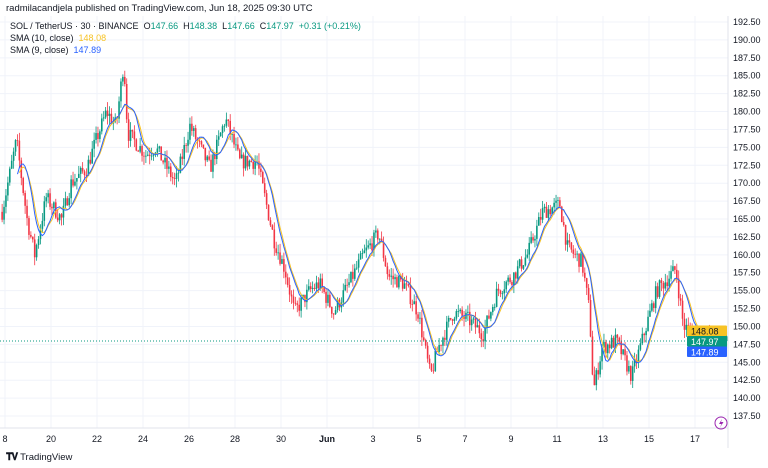  I want to click on sma10-label: SMA (10, close), so click(42, 38).